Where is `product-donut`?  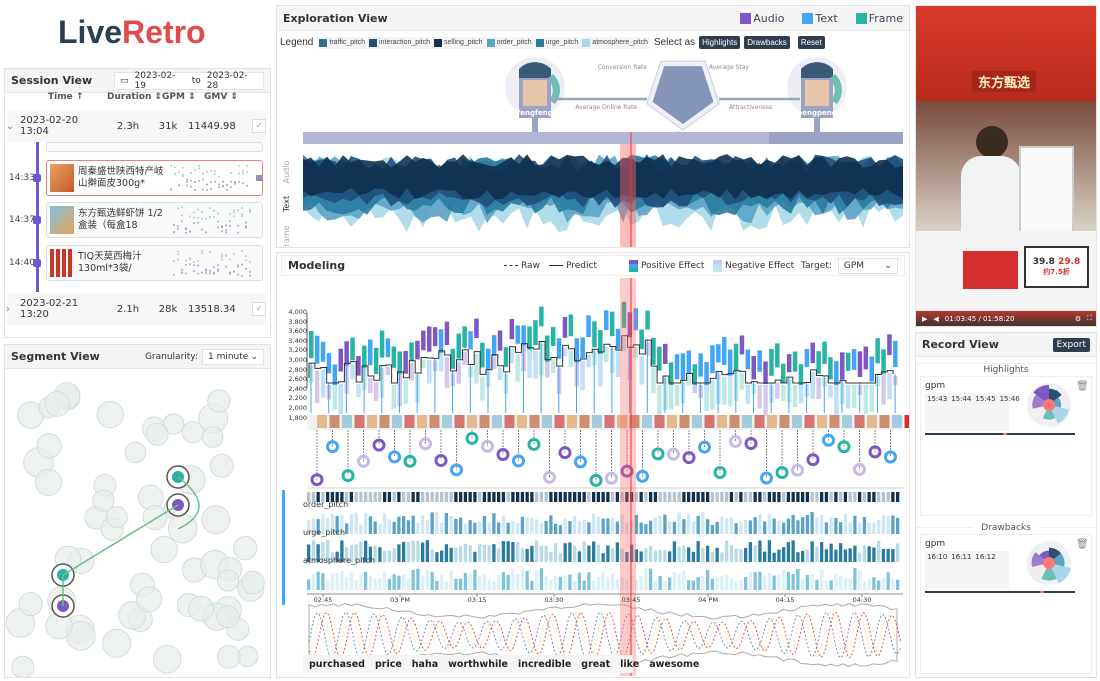 product-donut is located at coordinates (534, 444).